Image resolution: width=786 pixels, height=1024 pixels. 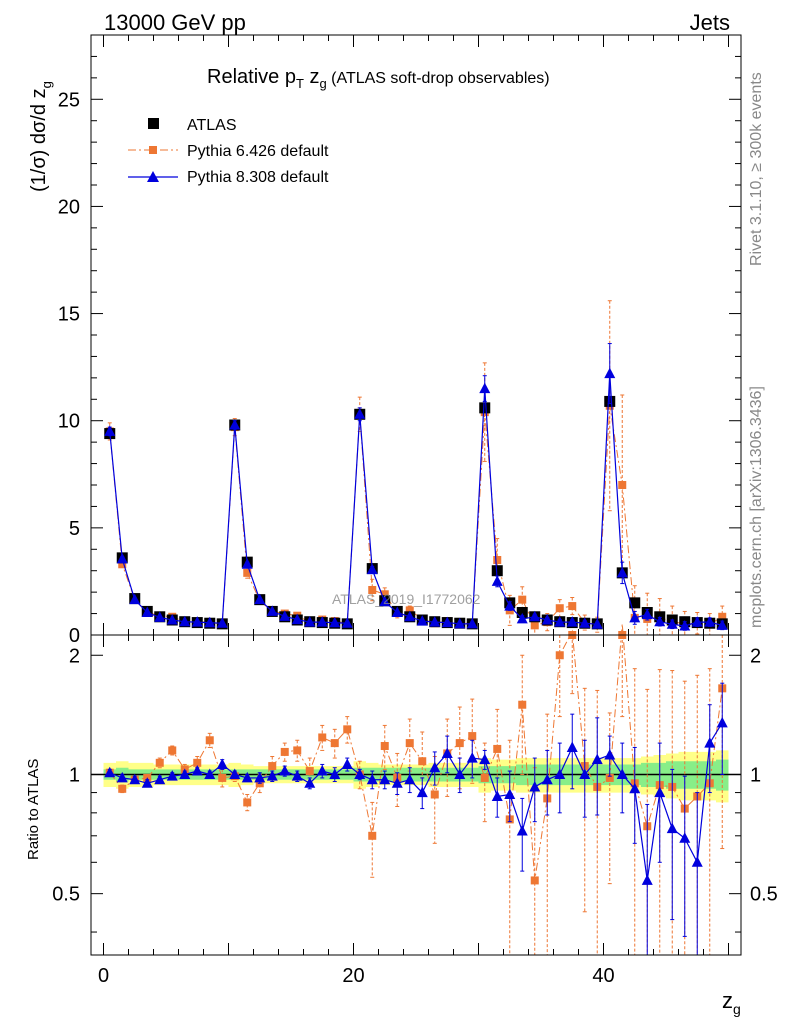 I want to click on main-title-z: z, so click(x=312, y=77).